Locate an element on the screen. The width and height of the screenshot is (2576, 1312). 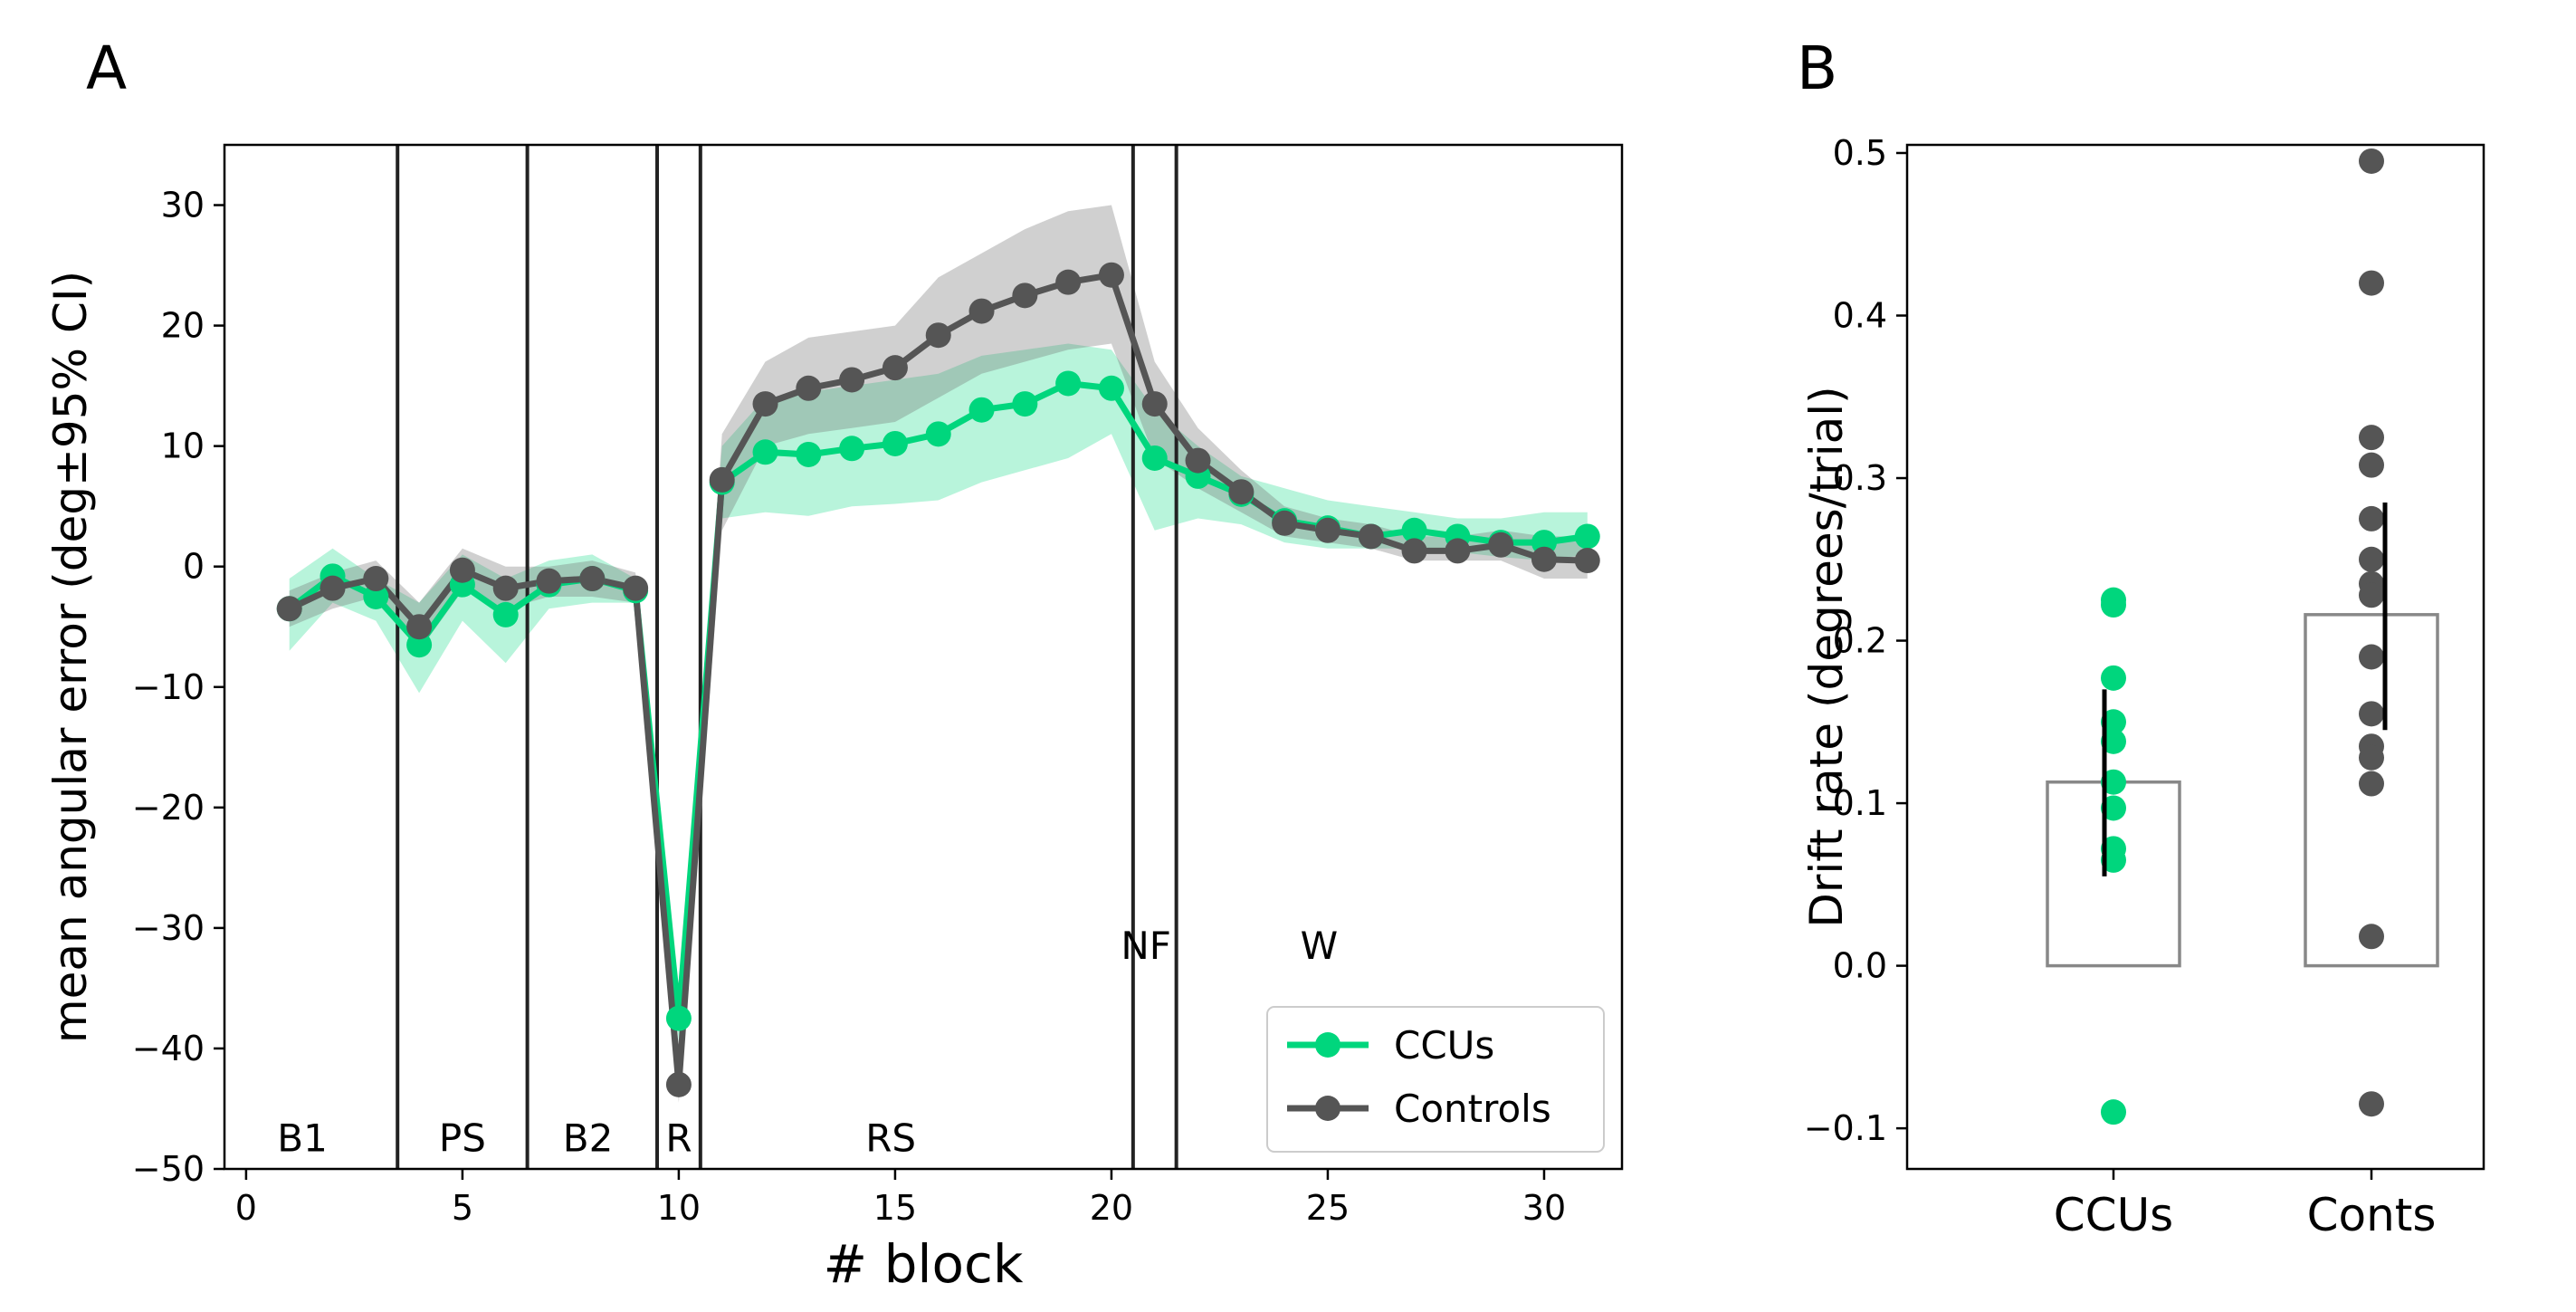
panel-label-a: A is located at coordinates (106, 68).